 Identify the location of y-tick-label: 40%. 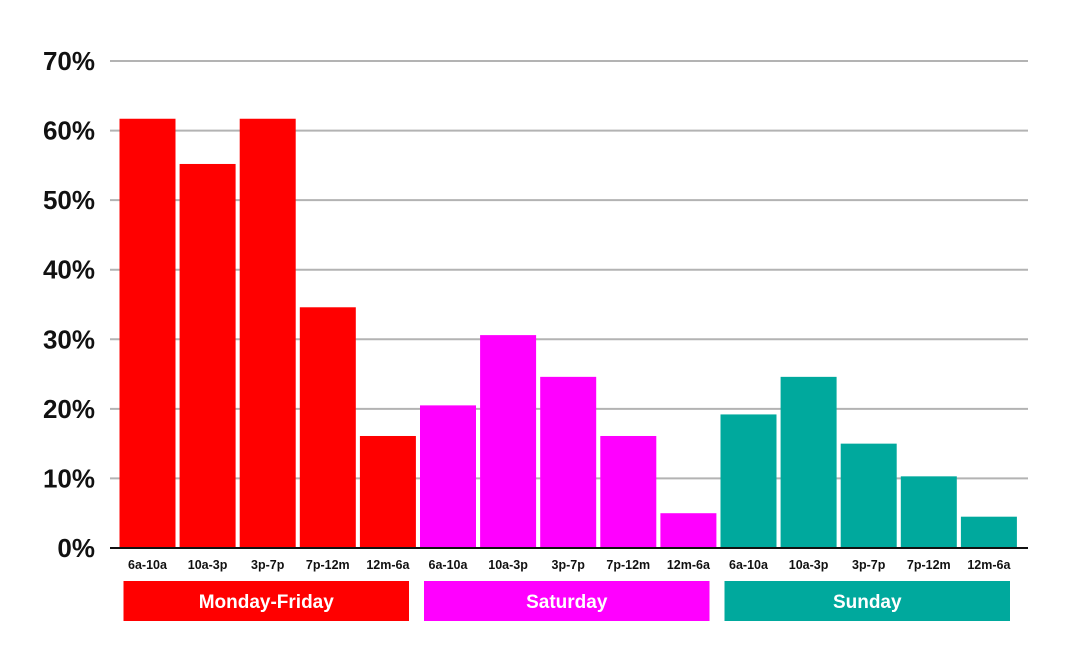
(69, 270).